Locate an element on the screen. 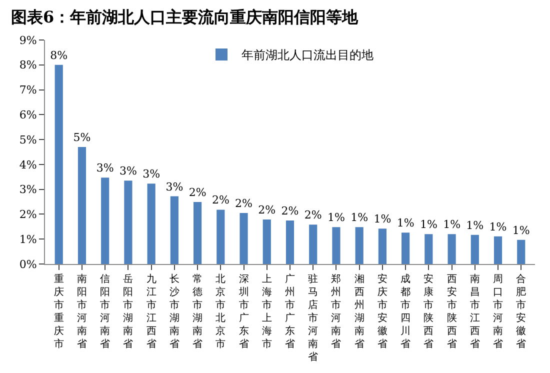 Image resolution: width=550 pixels, height=373 pixels. x-tick-label: 驻马店市河南省 is located at coordinates (313, 318).